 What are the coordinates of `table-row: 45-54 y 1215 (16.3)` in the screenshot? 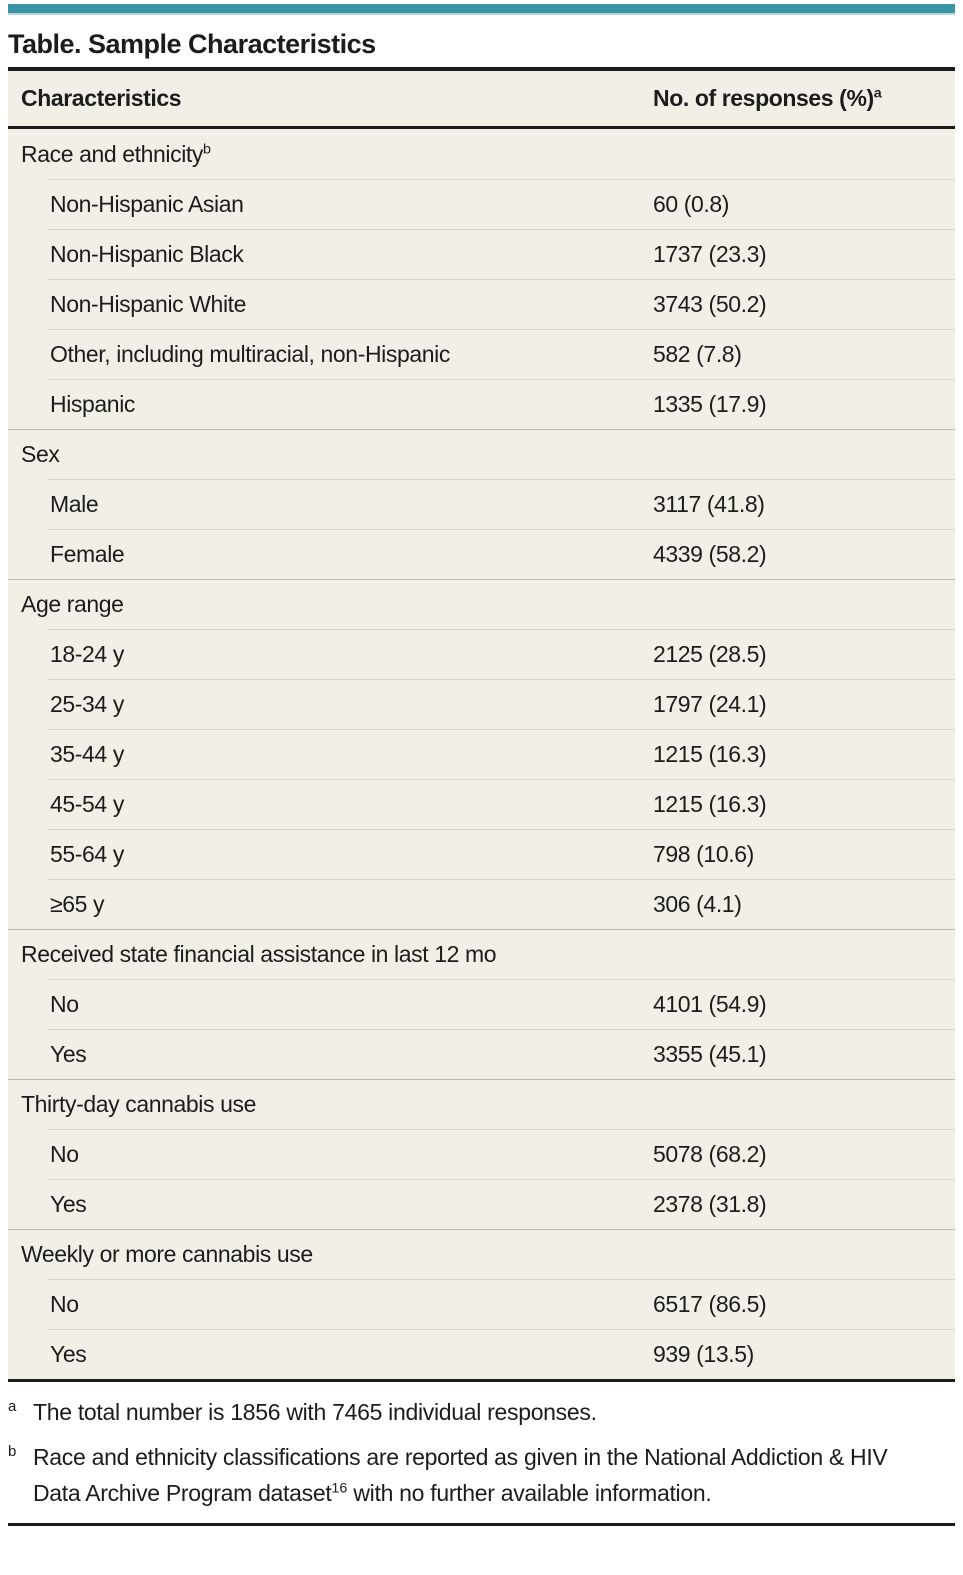 It's located at (481, 804).